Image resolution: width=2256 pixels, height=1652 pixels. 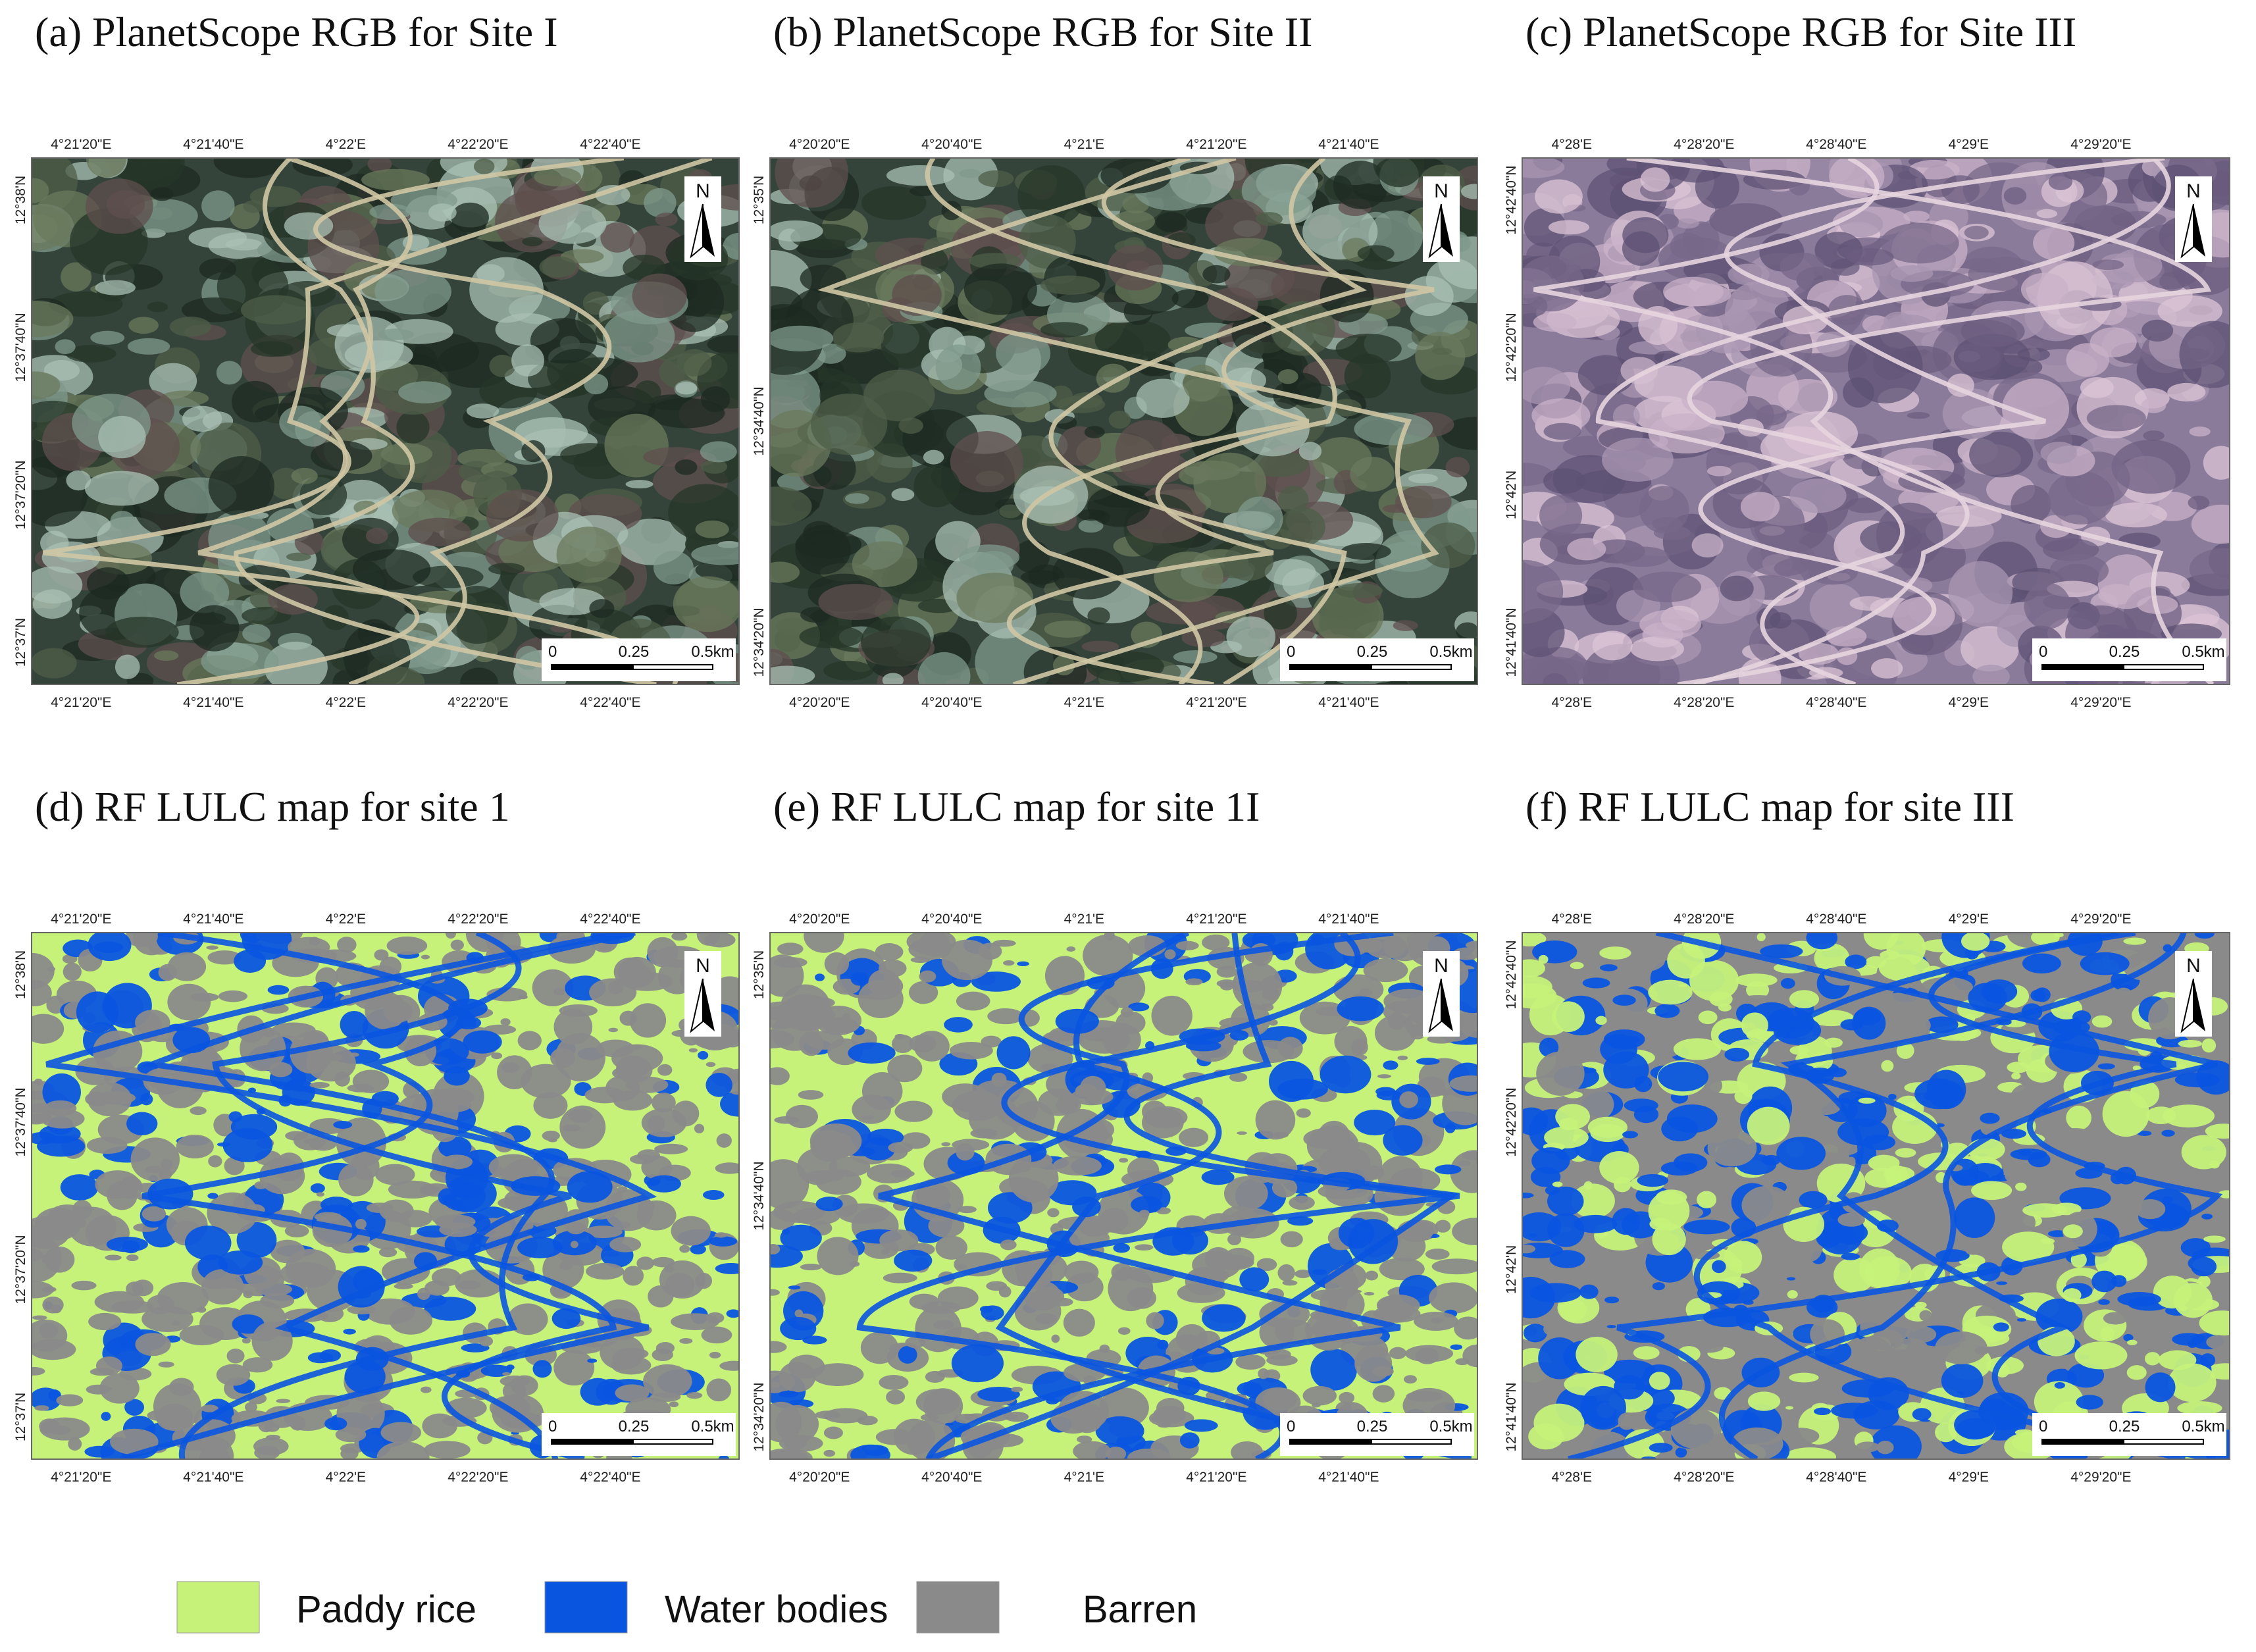 I want to click on north-label: N, so click(x=2193, y=191).